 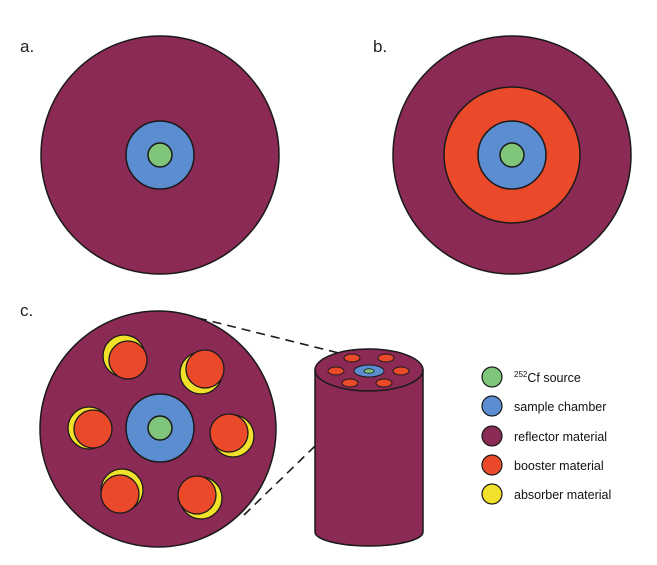 I want to click on panel-a-source, so click(x=160, y=155).